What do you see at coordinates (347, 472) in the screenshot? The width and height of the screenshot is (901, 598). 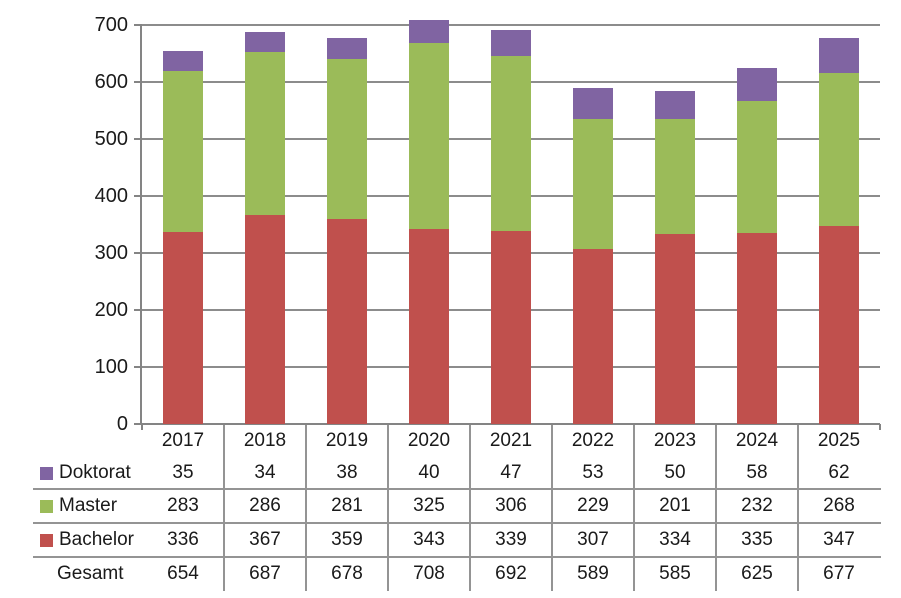 I see `table-value-cell: 38` at bounding box center [347, 472].